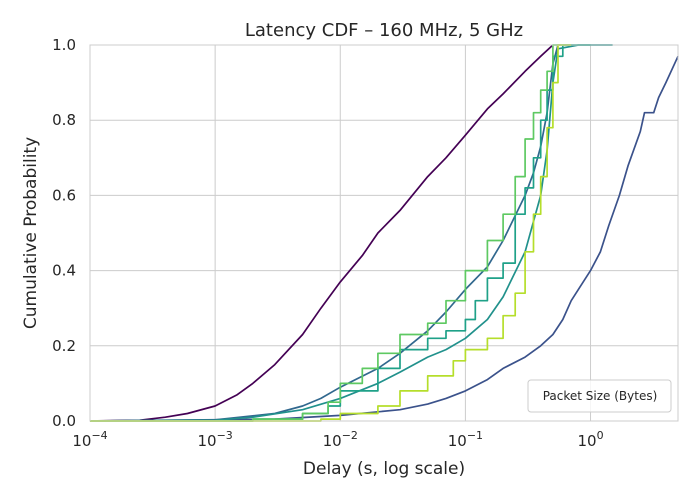 The height and width of the screenshot is (500, 700). Describe the element at coordinates (31, 233) in the screenshot. I see `y-axis-label: Cumulative Probability` at that location.